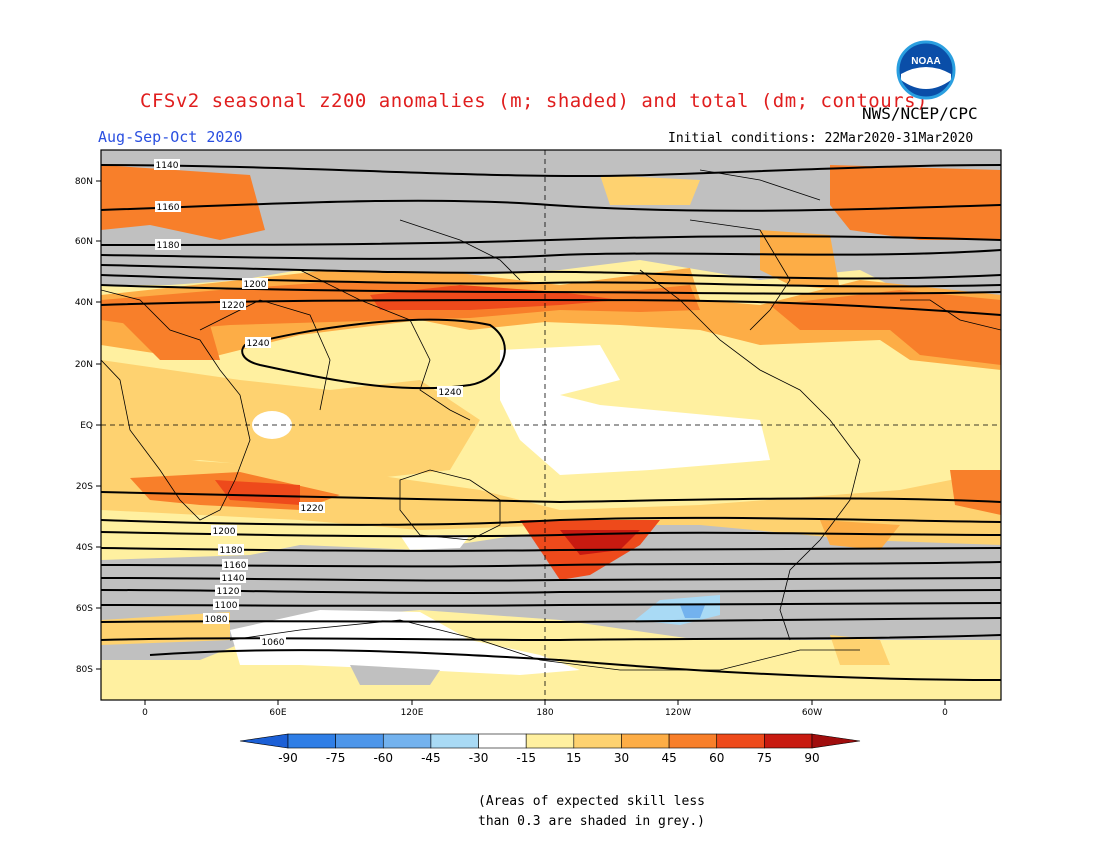 The height and width of the screenshot is (850, 1100). Describe the element at coordinates (277, 713) in the screenshot. I see `lon-tick-label: 60E` at that location.